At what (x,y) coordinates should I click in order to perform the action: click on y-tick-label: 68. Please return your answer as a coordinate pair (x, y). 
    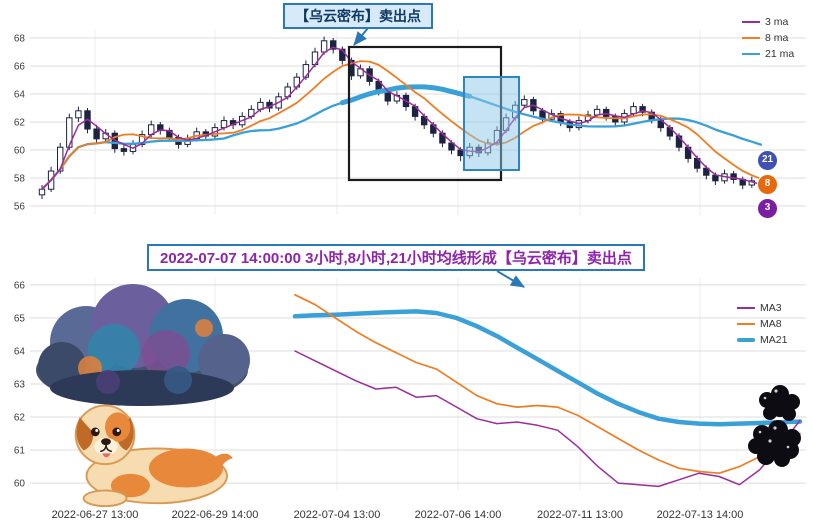
    Looking at the image, I should click on (20, 38).